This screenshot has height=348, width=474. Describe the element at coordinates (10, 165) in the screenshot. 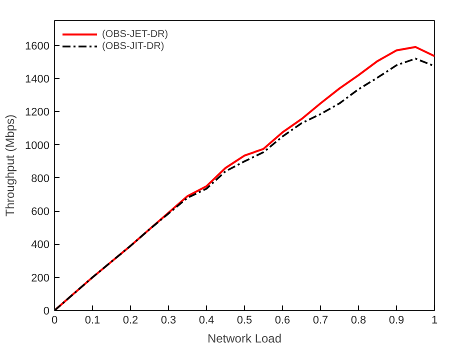

I see `y-axis-title: Throughput (Mbps)` at that location.